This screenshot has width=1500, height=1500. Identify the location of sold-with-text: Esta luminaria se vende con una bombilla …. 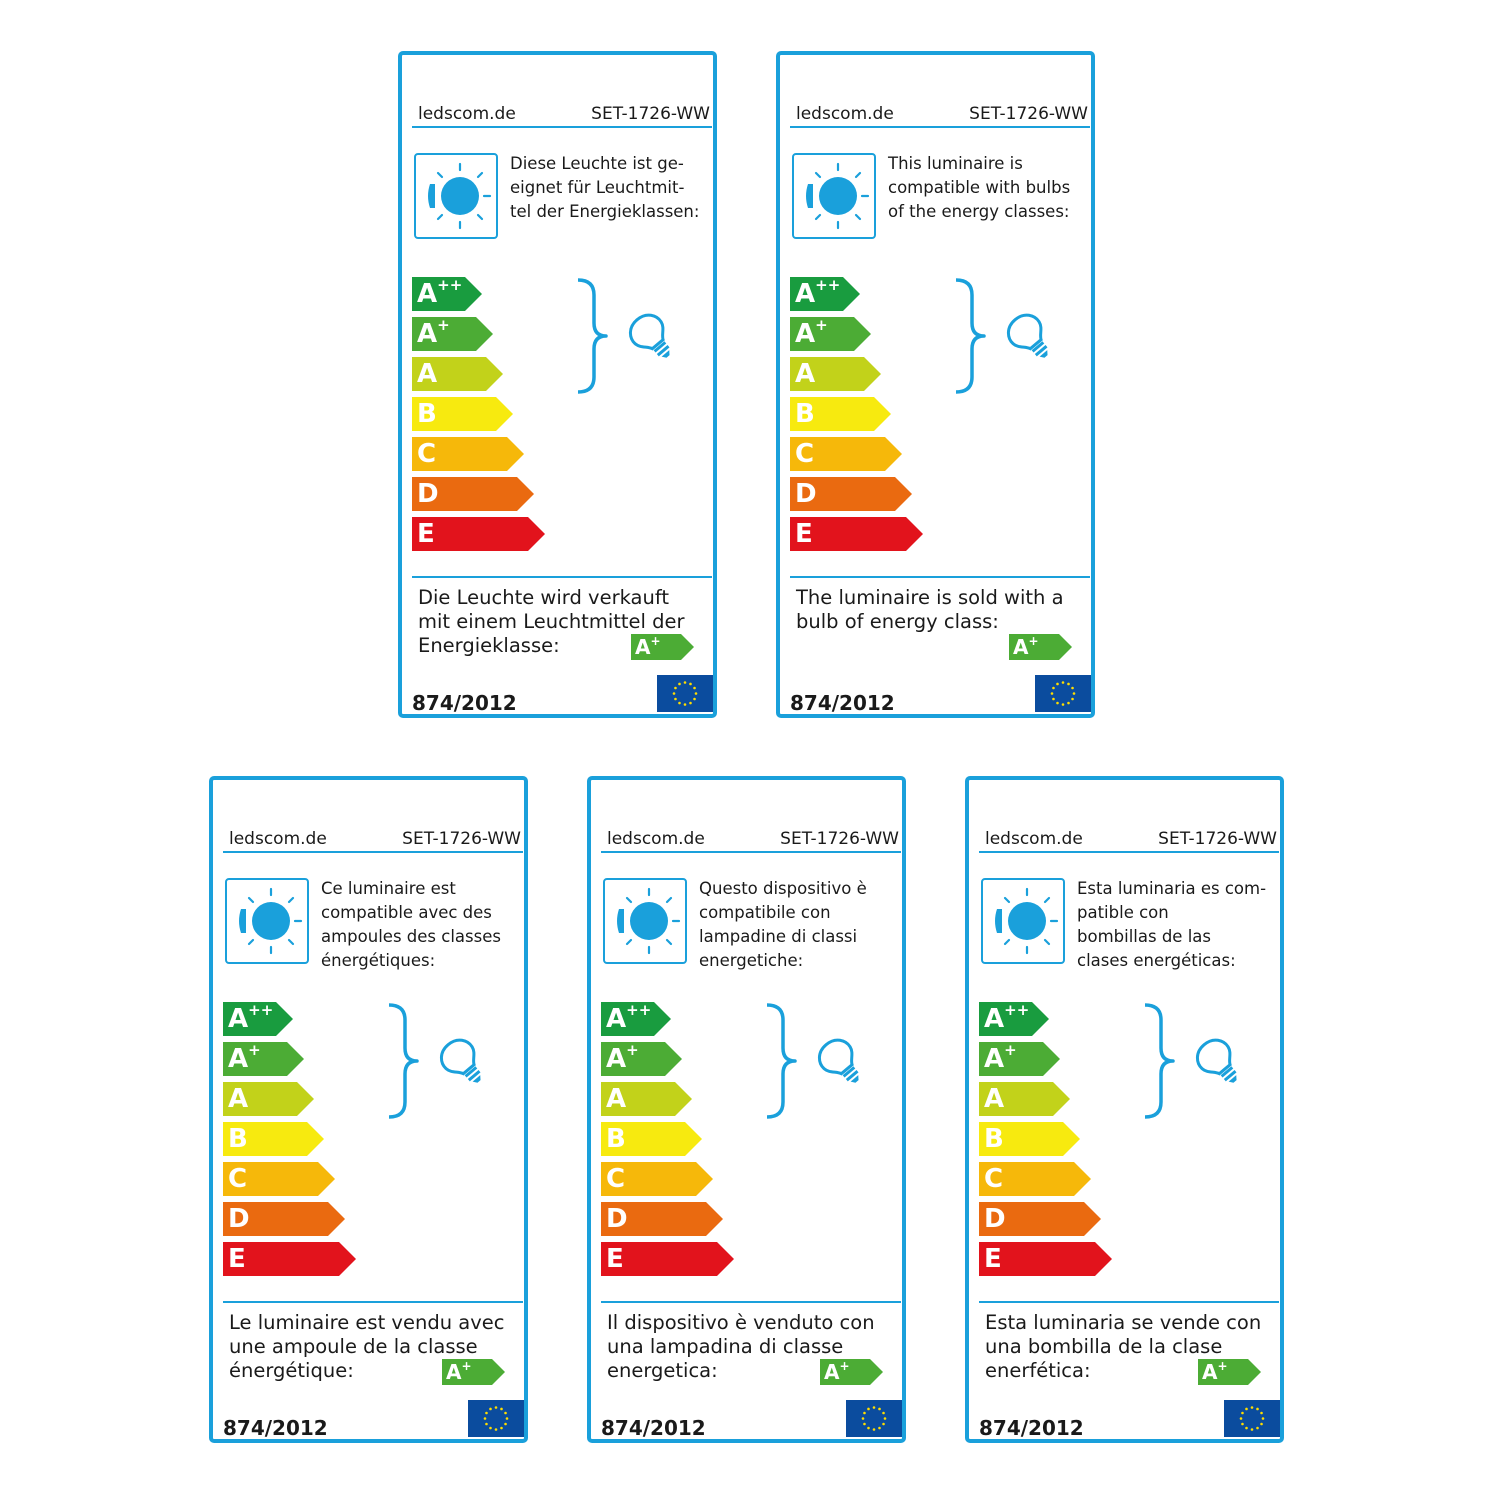
(1130, 1347).